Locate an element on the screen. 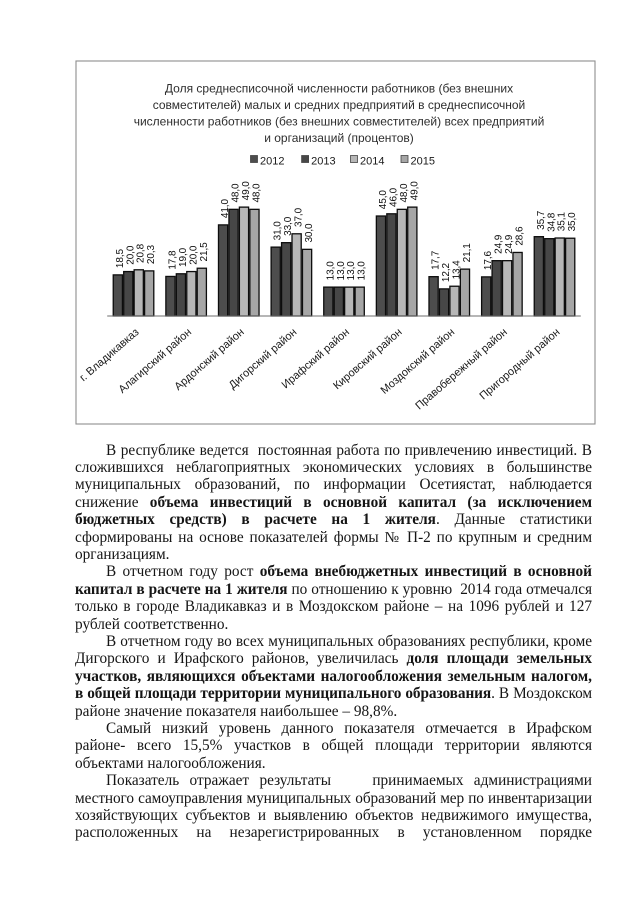  svg-text: 17,7 is located at coordinates (436, 260).